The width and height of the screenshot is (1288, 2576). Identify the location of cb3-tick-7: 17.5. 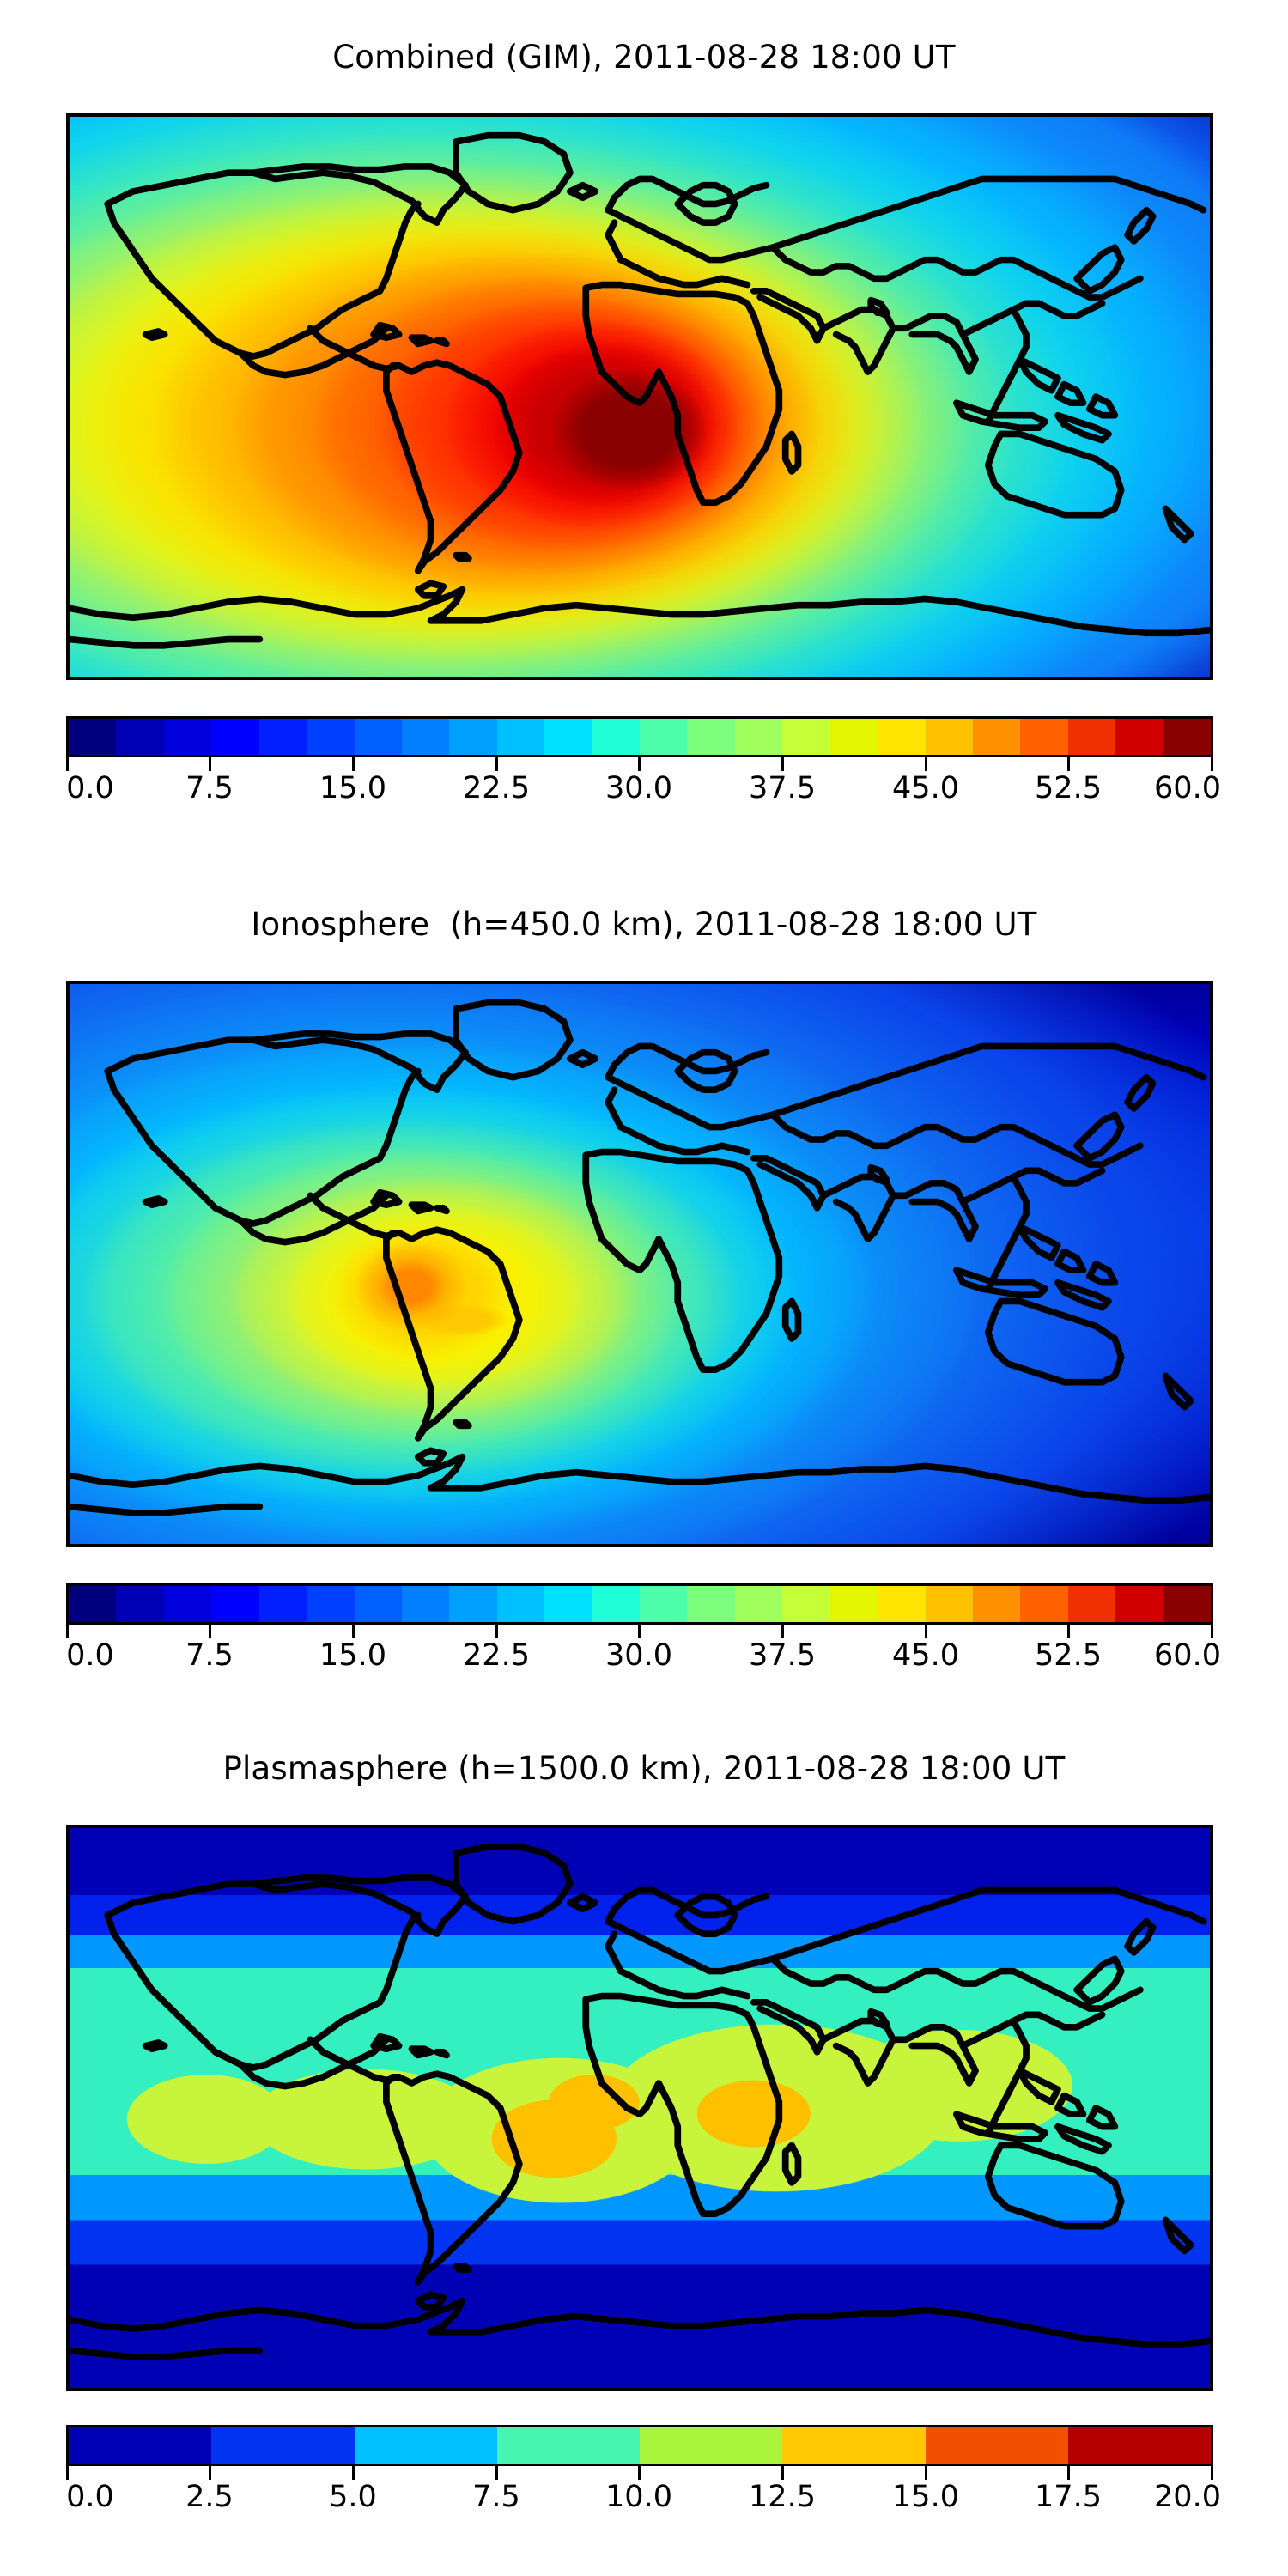
(1068, 2497).